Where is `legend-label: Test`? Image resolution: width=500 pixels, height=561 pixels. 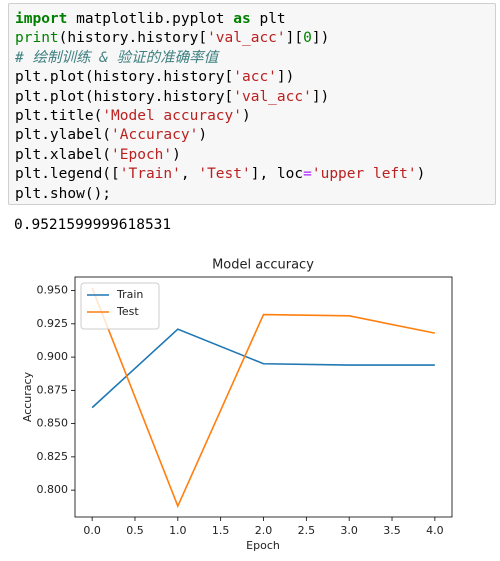 legend-label: Test is located at coordinates (127, 311).